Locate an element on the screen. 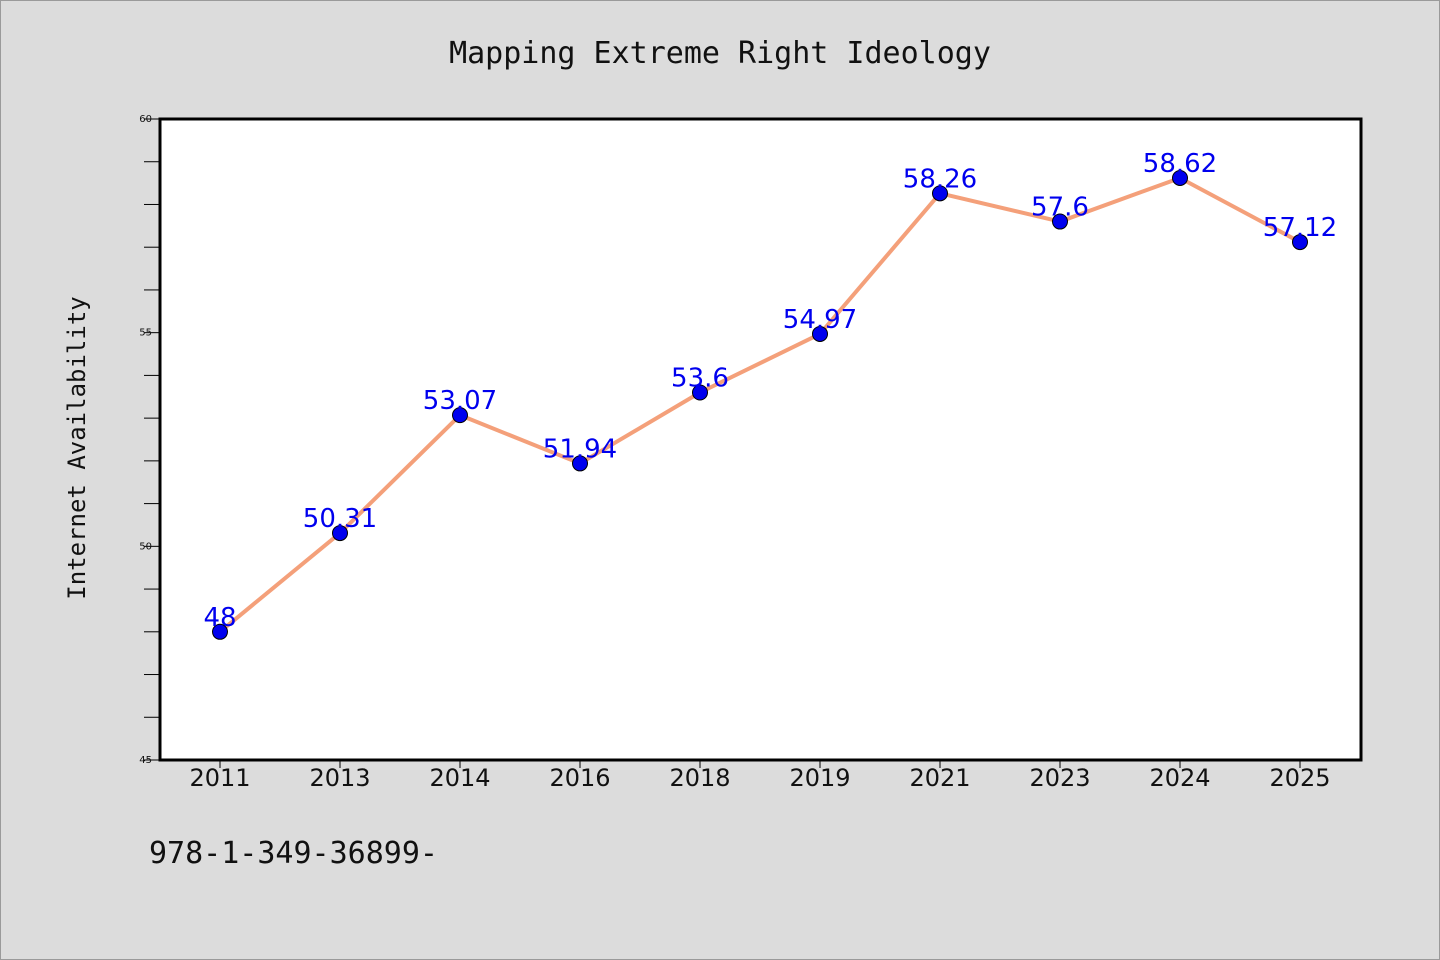  data-label: 53.07 is located at coordinates (460, 401).